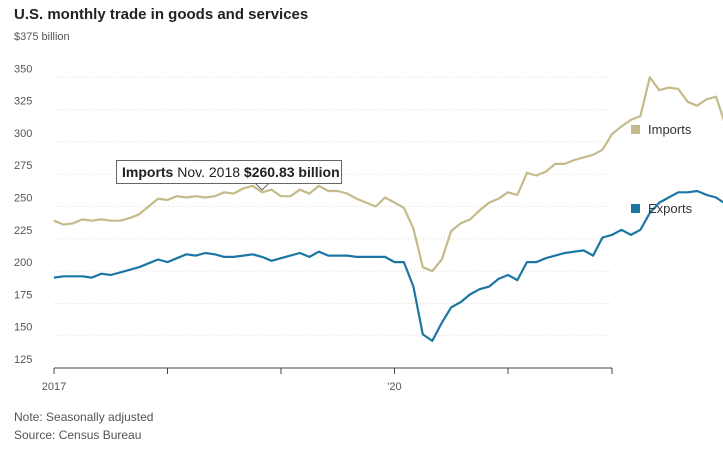 This screenshot has height=451, width=723. What do you see at coordinates (23, 263) in the screenshot?
I see `y-tick-label: 200` at bounding box center [23, 263].